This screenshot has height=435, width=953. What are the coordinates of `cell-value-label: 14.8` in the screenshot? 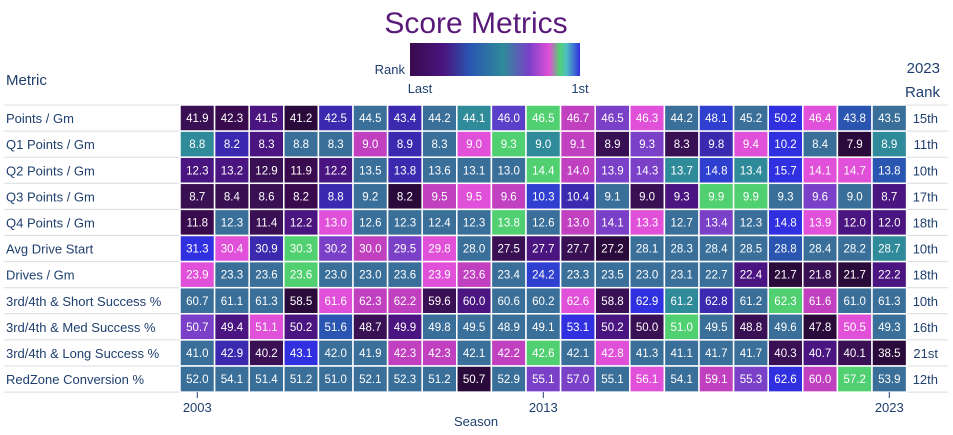 It's located at (785, 223).